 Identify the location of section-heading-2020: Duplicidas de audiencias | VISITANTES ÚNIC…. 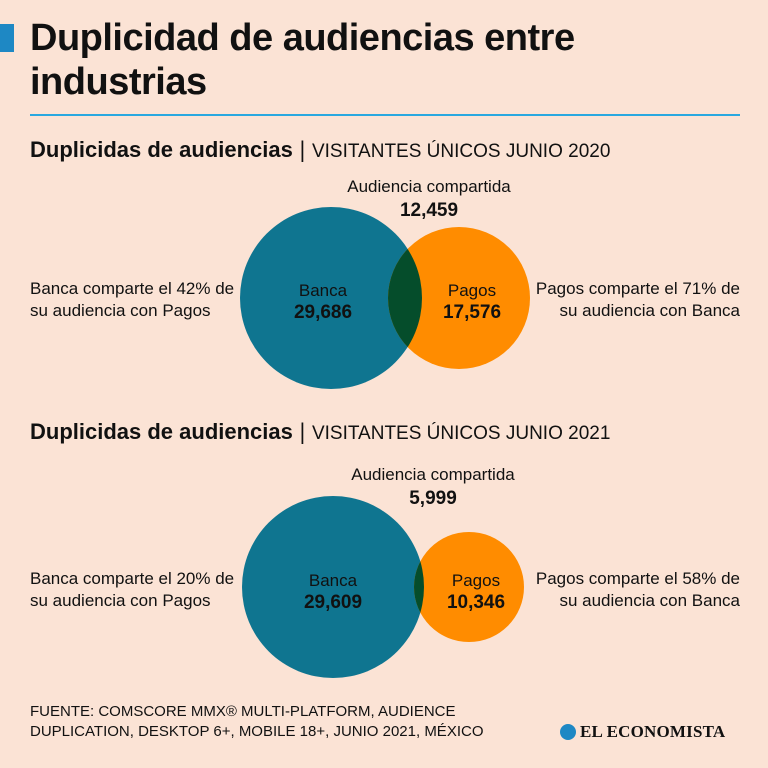
(390, 151).